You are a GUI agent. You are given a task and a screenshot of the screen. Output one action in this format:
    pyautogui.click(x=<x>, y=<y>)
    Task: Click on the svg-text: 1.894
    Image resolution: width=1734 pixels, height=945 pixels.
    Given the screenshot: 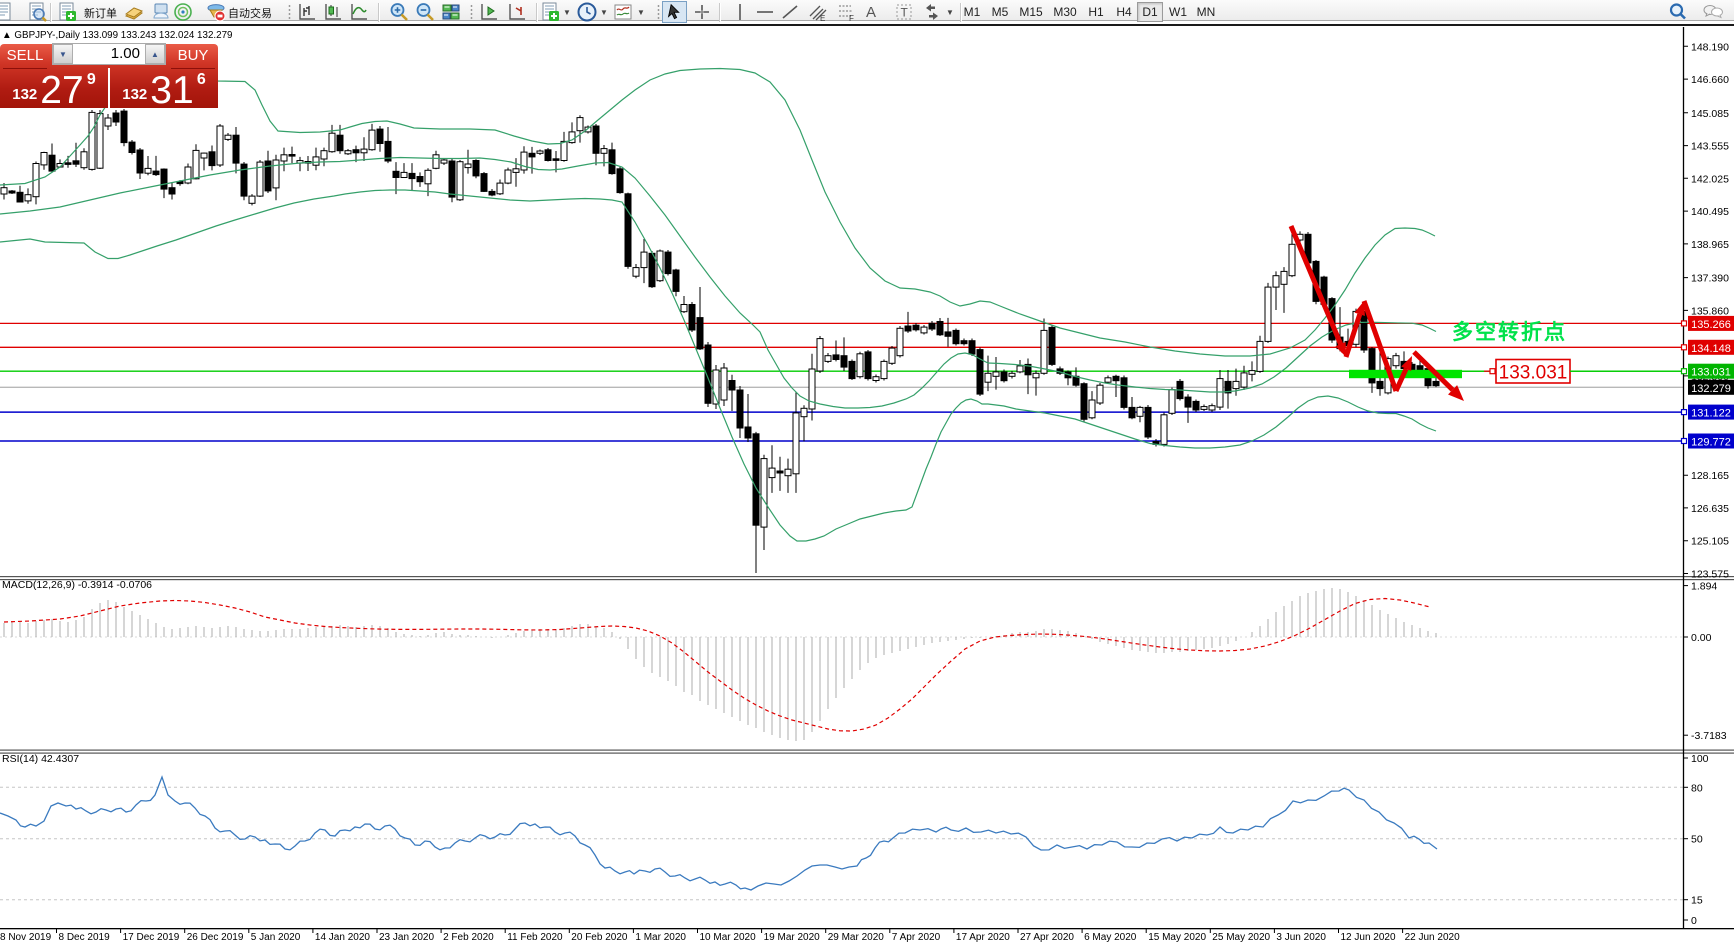 What is the action you would take?
    pyautogui.click(x=1704, y=587)
    